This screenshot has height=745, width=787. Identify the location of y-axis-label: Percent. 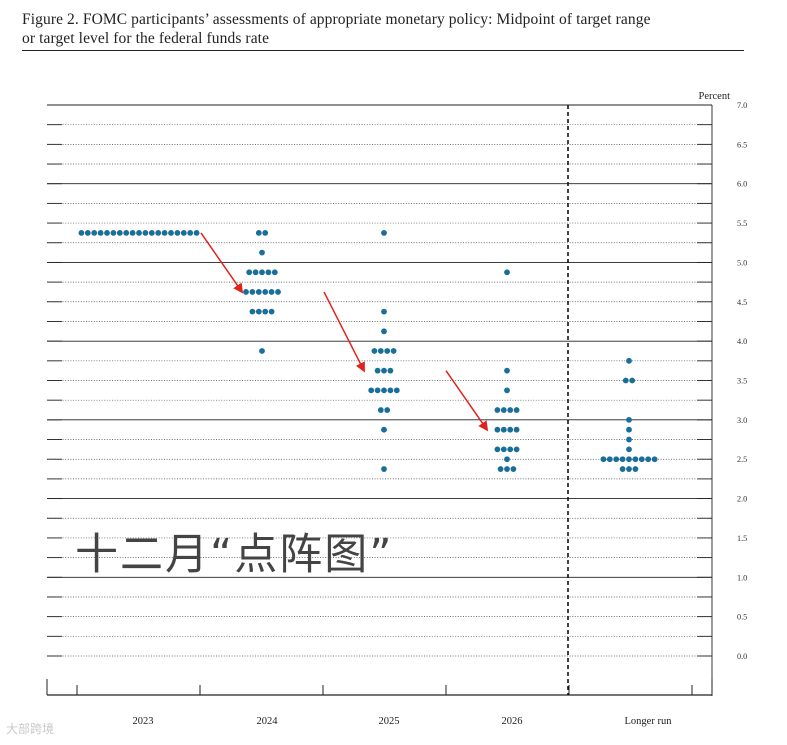
(715, 96).